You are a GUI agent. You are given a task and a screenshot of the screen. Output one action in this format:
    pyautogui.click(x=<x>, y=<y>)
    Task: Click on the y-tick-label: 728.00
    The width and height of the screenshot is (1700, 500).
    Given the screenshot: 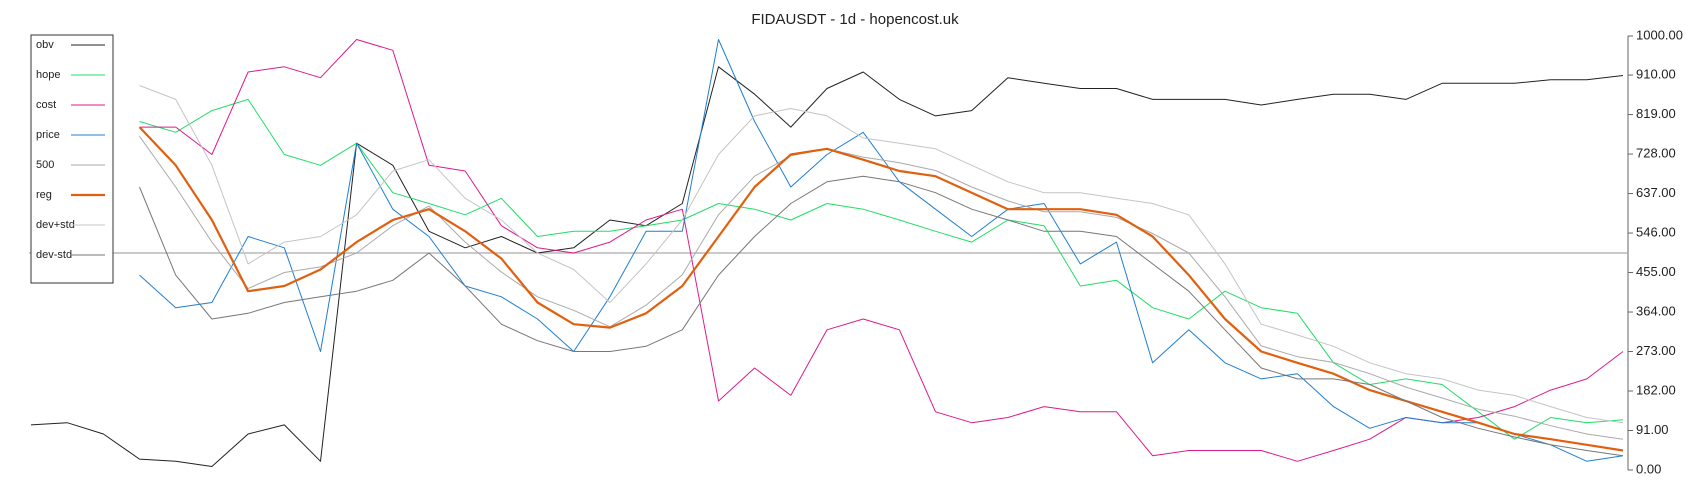 What is the action you would take?
    pyautogui.click(x=1656, y=152)
    